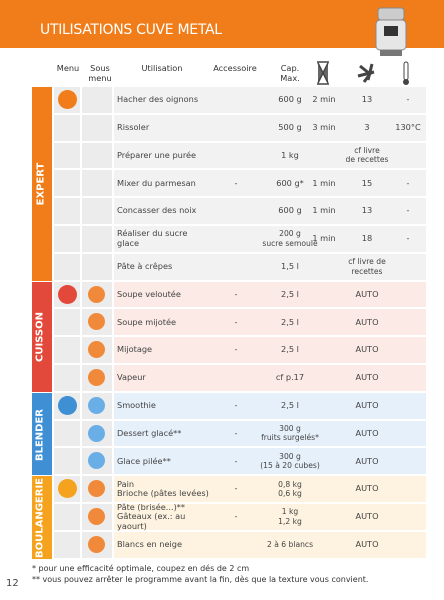  I want to click on column-header: Cap. Max., so click(290, 73).